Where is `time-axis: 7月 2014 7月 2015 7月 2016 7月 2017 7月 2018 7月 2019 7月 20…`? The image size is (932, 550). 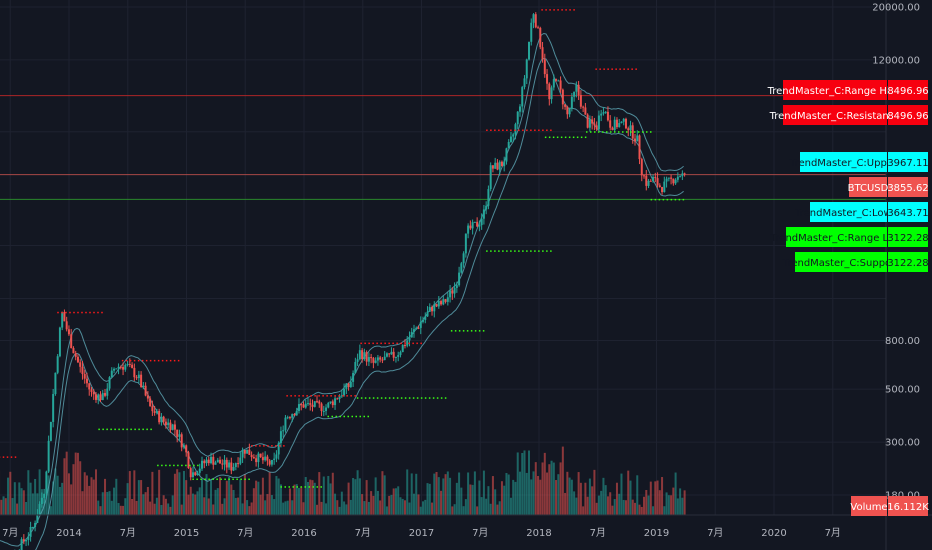
time-axis: 7月 2014 7月 2015 7月 2016 7月 2017 7月 2018 7月 2019 7月 20… is located at coordinates (466, 526).